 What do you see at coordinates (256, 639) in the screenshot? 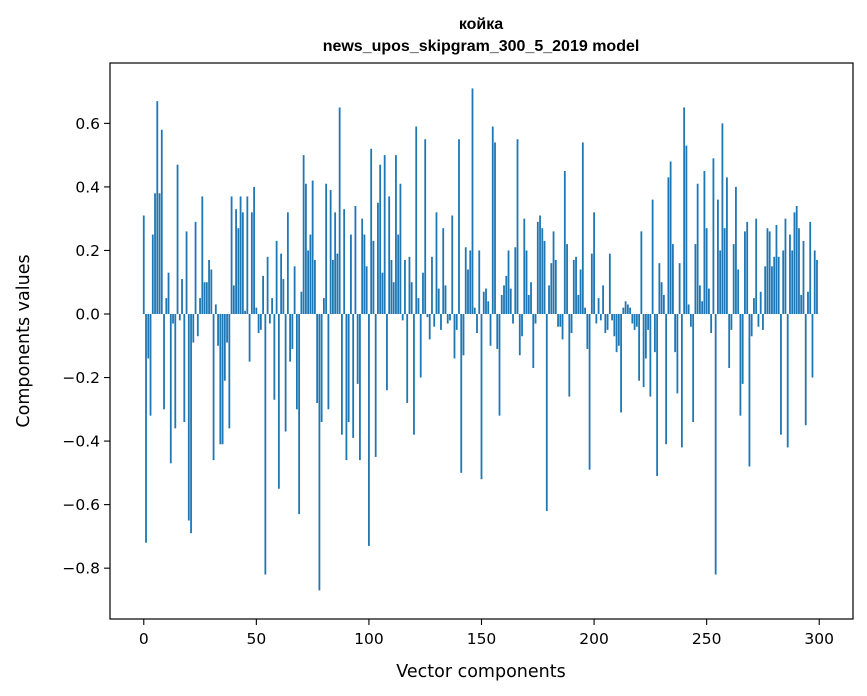
I see `x-tick-label: 50` at bounding box center [256, 639].